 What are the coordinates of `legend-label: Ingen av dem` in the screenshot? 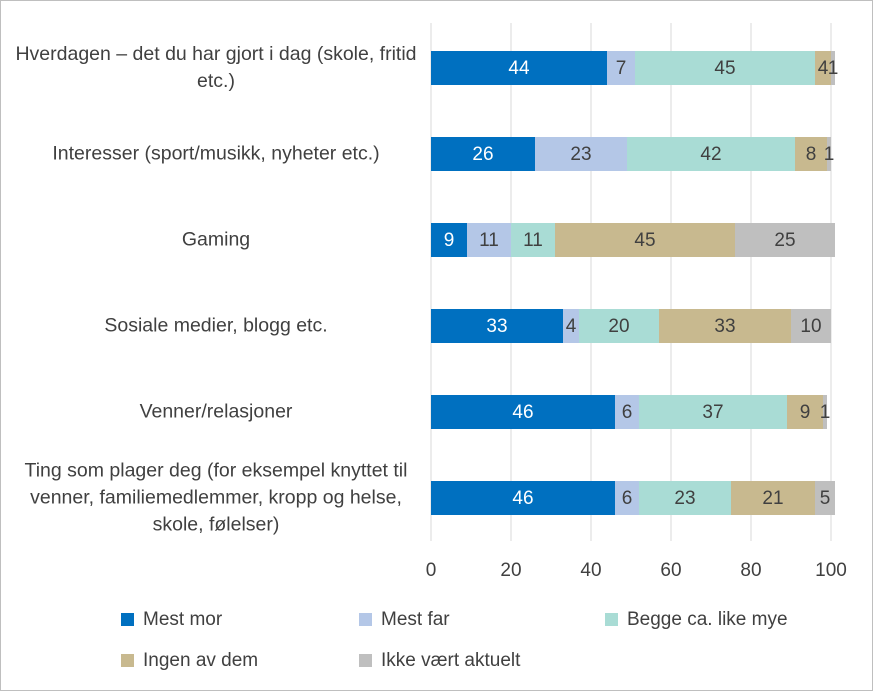 It's located at (200, 660).